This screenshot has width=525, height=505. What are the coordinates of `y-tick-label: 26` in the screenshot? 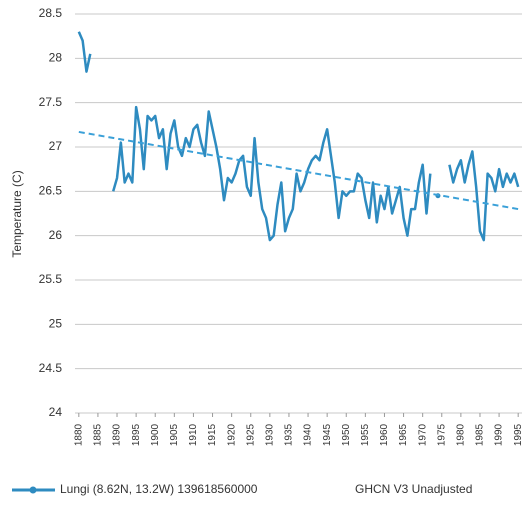 It's located at (56, 235).